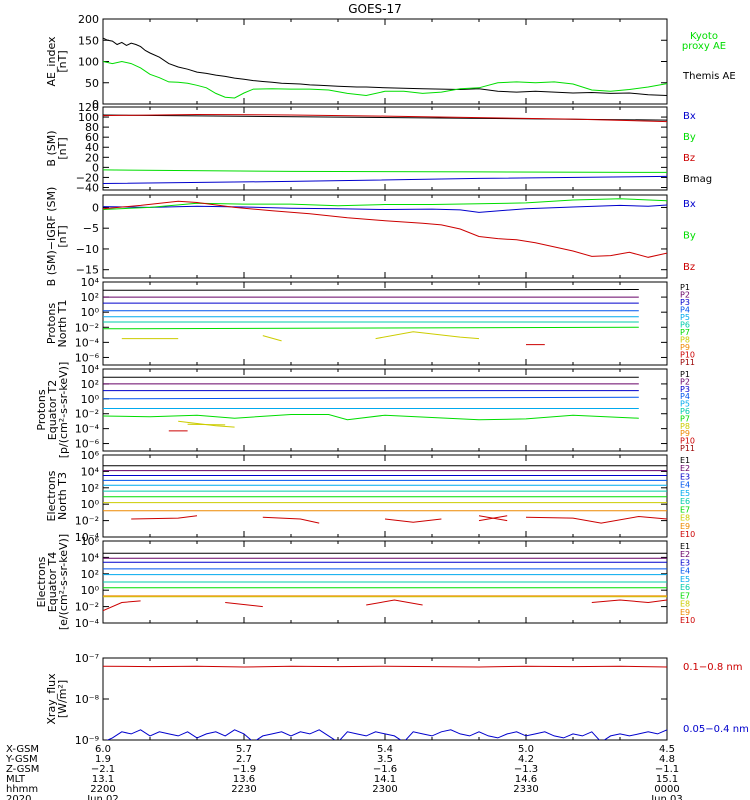 The image size is (750, 800). I want to click on x-row-label: MLT, so click(16, 779).